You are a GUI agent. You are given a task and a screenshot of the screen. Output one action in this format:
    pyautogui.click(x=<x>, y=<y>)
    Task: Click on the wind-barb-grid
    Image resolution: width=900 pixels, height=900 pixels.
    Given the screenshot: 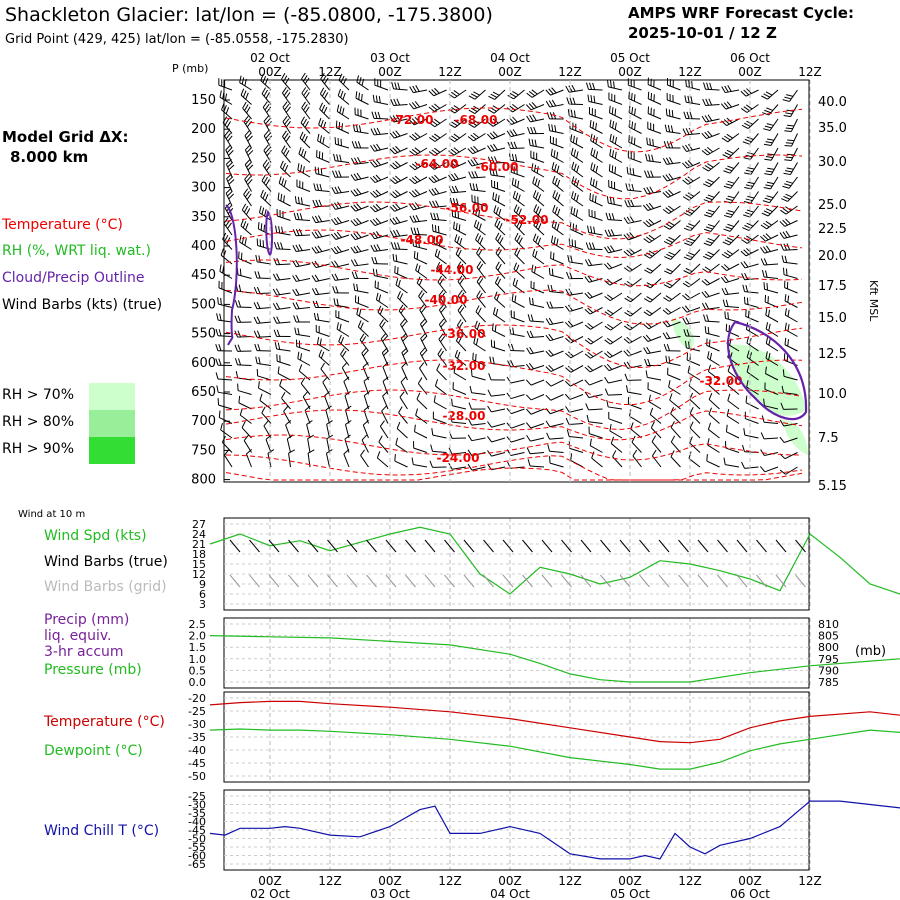 What is the action you would take?
    pyautogui.click(x=254, y=581)
    